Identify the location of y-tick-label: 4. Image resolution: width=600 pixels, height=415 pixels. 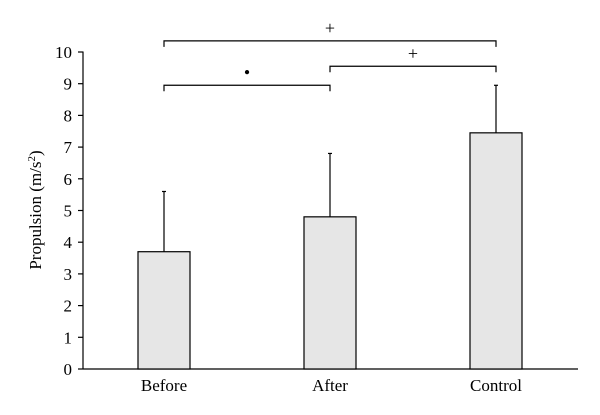
(68, 242).